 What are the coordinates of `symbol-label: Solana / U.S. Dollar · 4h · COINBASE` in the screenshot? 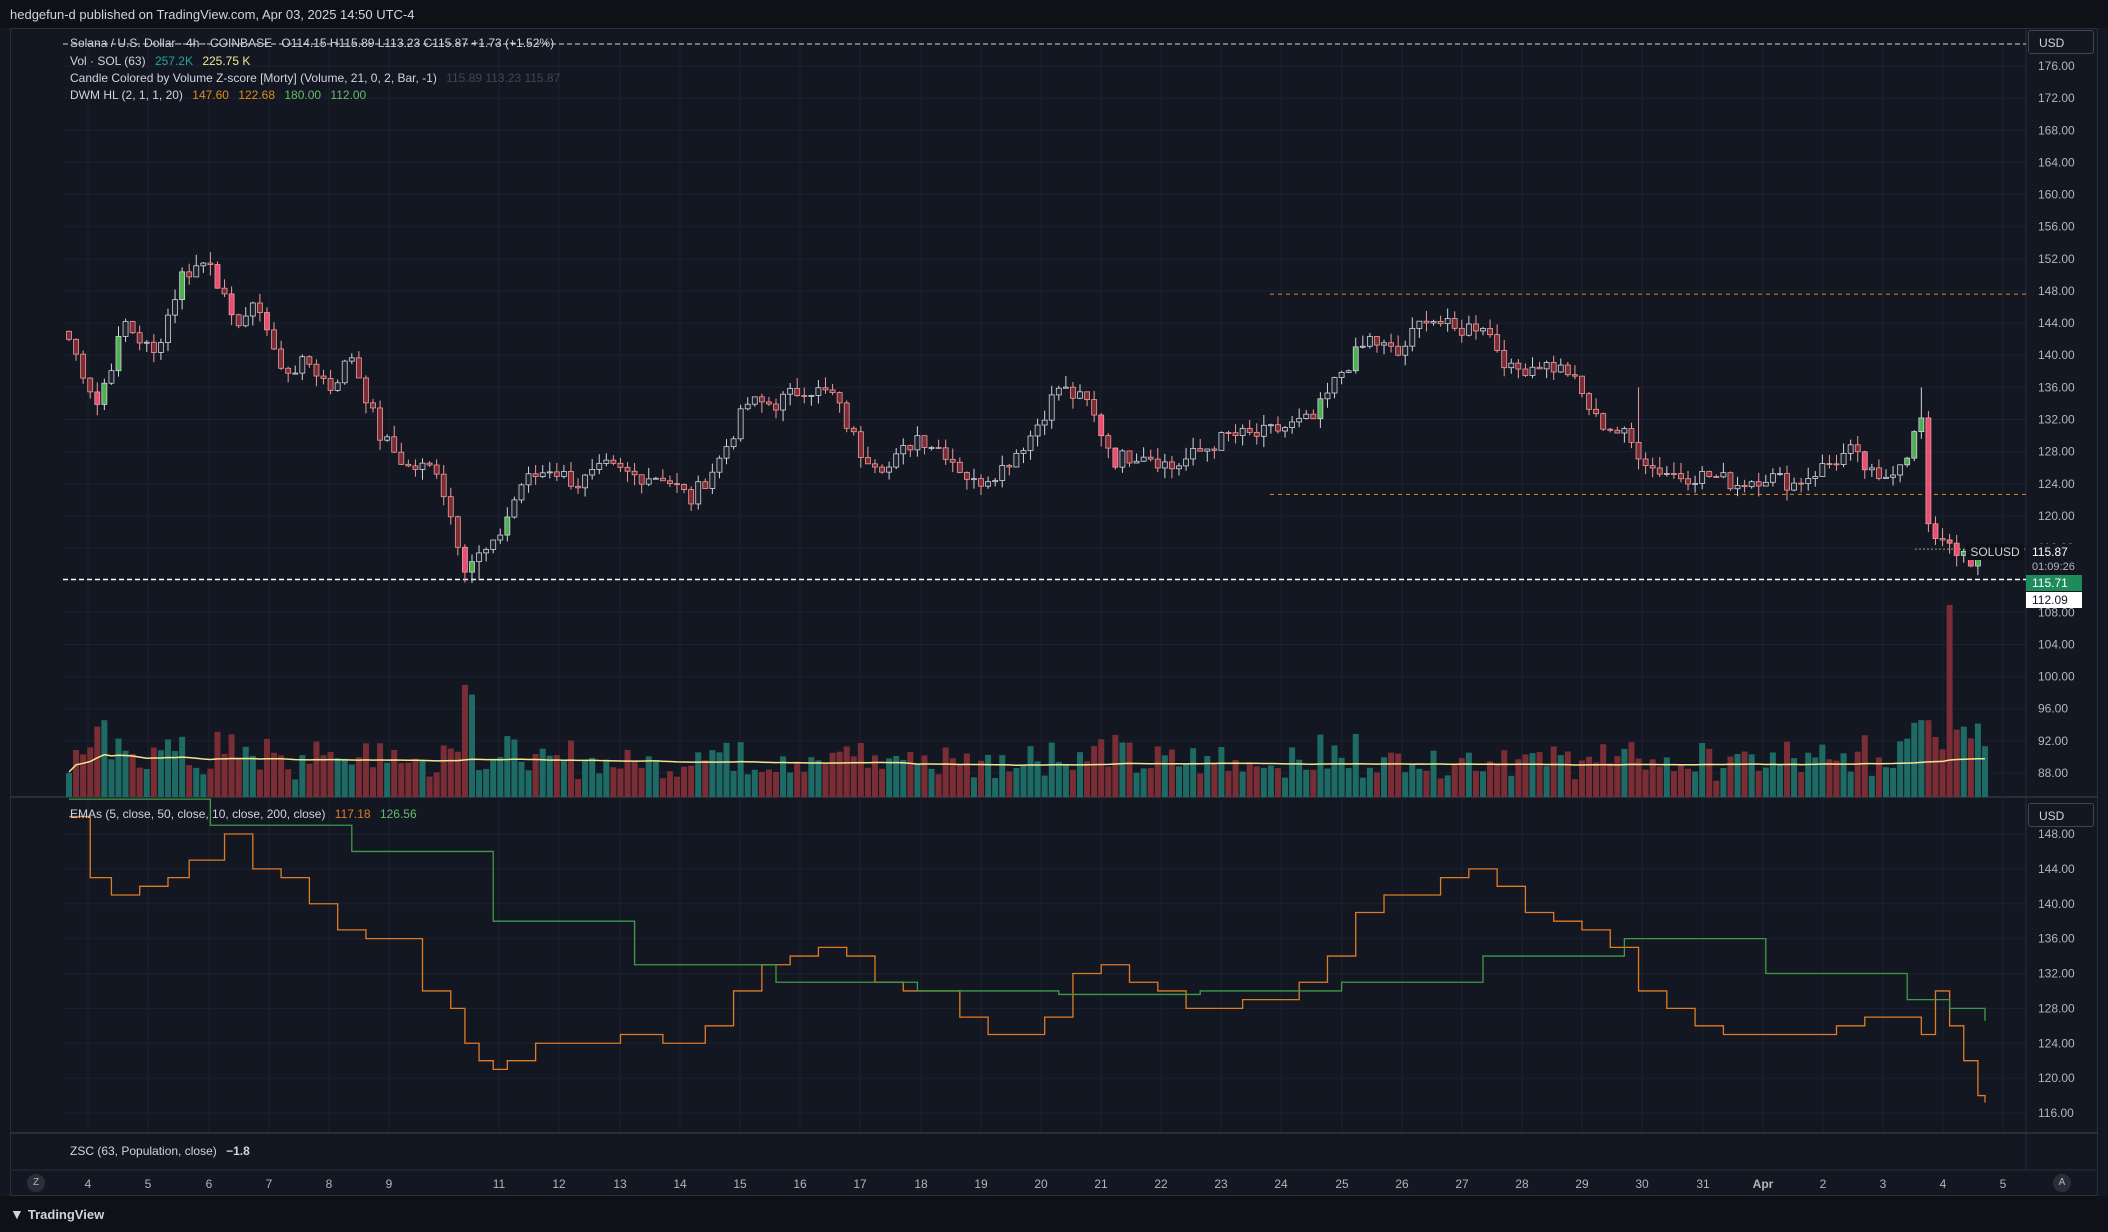 It's located at (171, 43).